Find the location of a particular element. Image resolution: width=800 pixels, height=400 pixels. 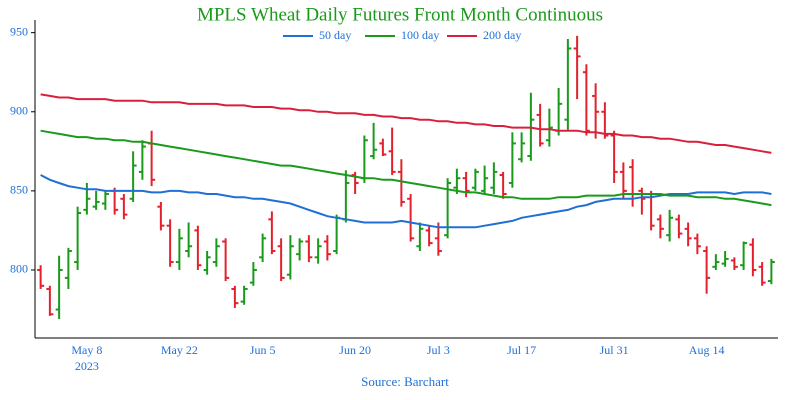

x-tick-label: Jul 3 is located at coordinates (438, 350).